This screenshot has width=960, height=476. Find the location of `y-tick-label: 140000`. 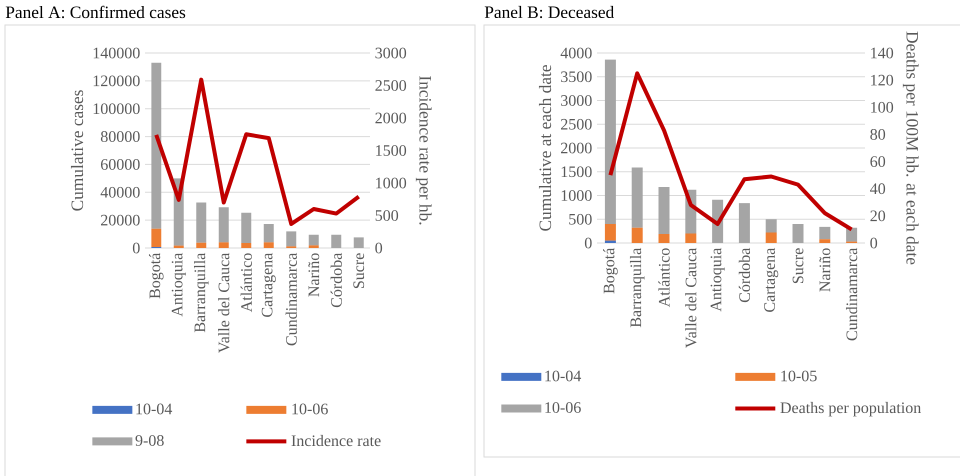

y-tick-label: 140000 is located at coordinates (117, 53).